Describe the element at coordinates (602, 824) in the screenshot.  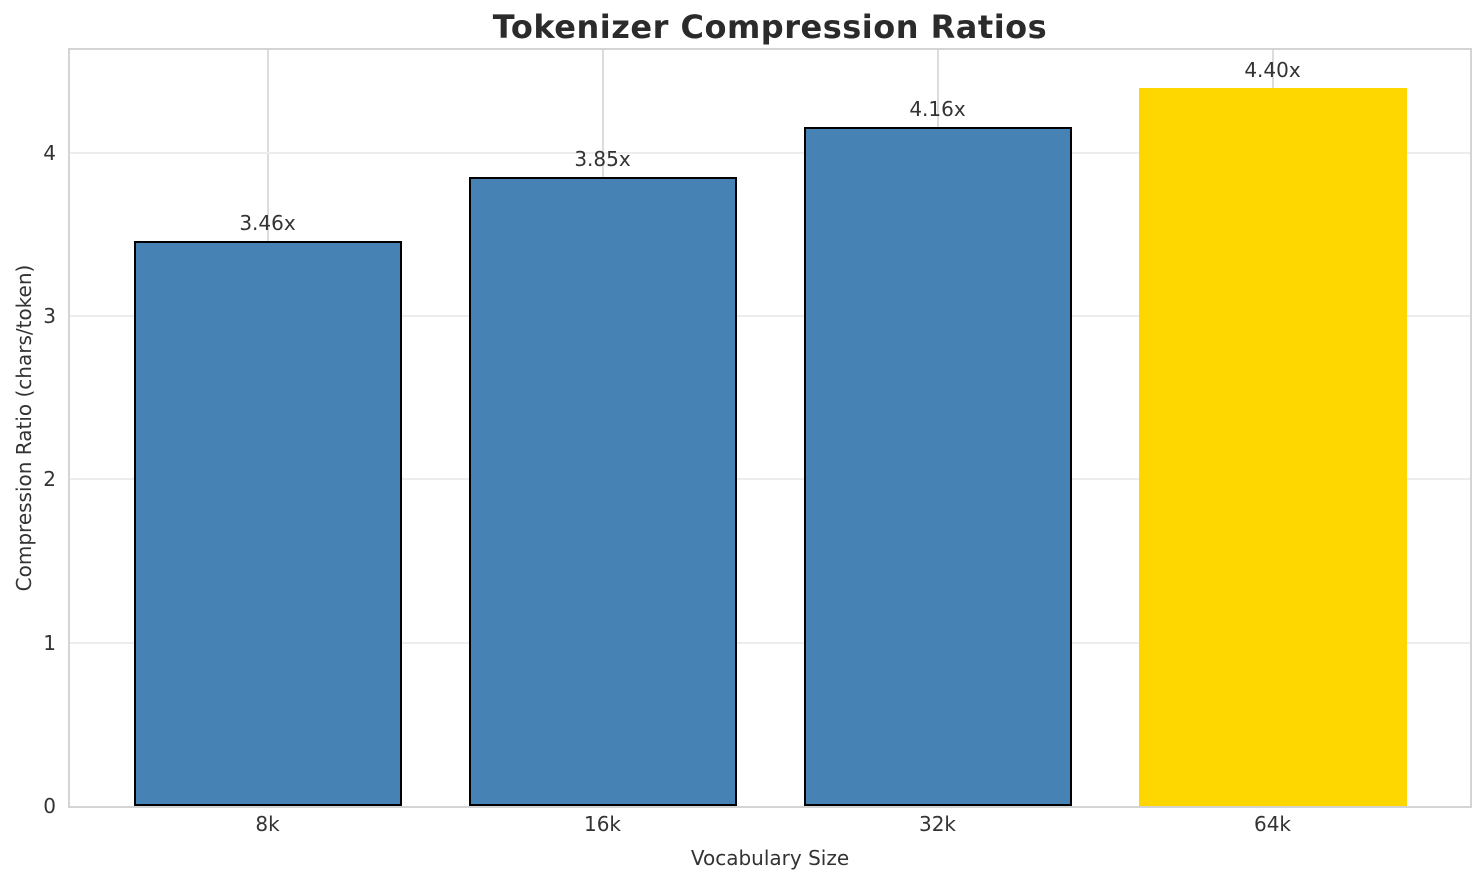
I see `x-tick-label: 16k` at that location.